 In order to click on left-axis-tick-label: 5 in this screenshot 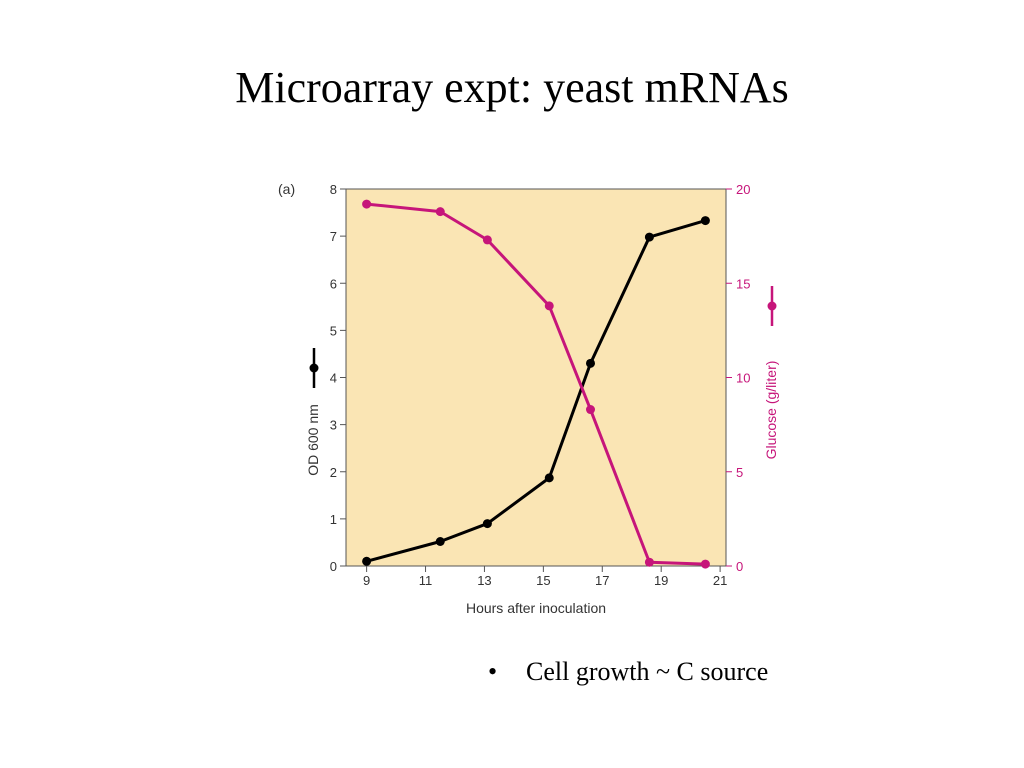, I will do `click(333, 330)`.